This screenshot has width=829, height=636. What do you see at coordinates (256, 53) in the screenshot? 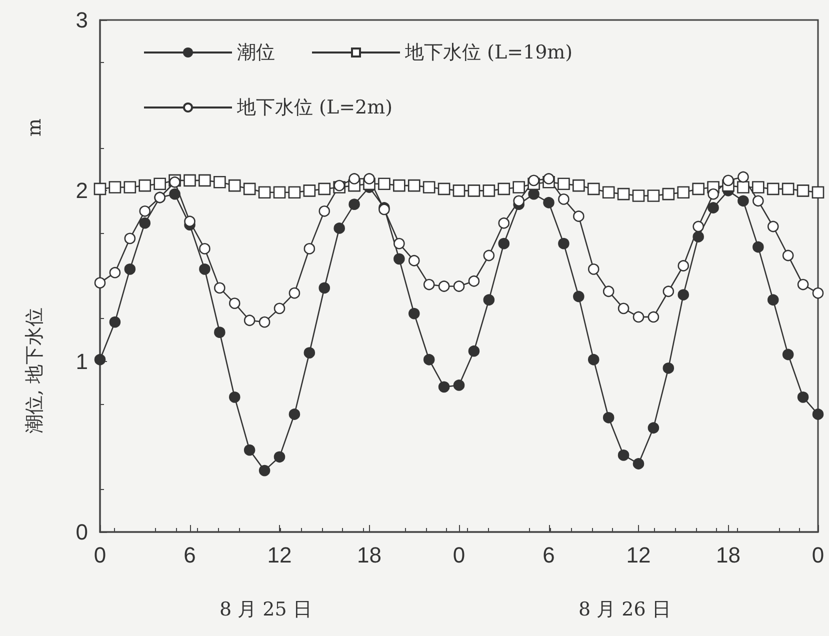
I see `legend-label: 潮位` at bounding box center [256, 53].